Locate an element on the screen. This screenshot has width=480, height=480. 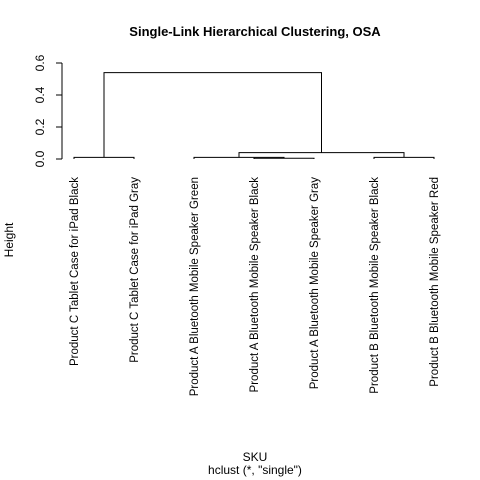
y-axis: 0.0 0.2 0.4 0.6 is located at coordinates (48, 110).